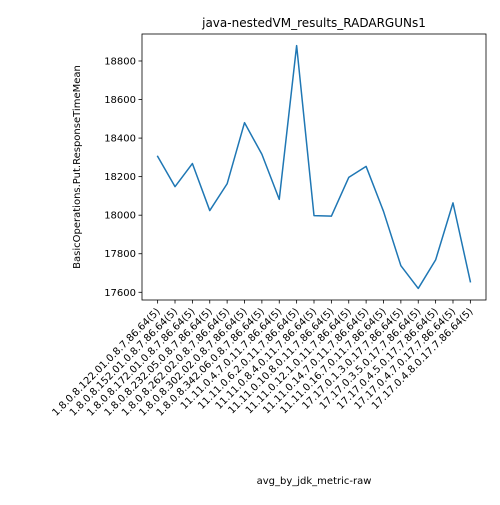 This screenshot has width=500, height=505. Describe the element at coordinates (77, 167) in the screenshot. I see `y-axis-label: BasicOperations.Put.ResponseTimeMean` at that location.